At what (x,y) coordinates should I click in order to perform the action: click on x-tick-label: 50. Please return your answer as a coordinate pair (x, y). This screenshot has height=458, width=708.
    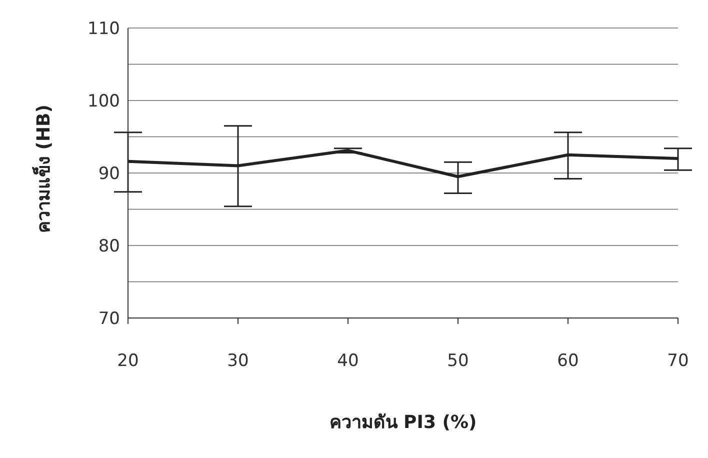
    Looking at the image, I should click on (458, 361).